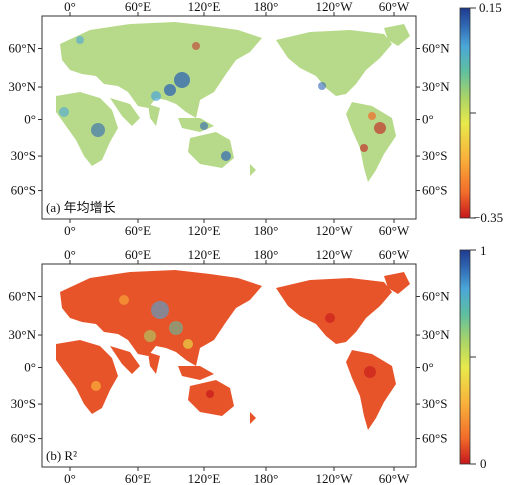 The height and width of the screenshot is (485, 517). Describe the element at coordinates (488, 217) in the screenshot. I see `colorbar-a-min: −0.35` at that location.